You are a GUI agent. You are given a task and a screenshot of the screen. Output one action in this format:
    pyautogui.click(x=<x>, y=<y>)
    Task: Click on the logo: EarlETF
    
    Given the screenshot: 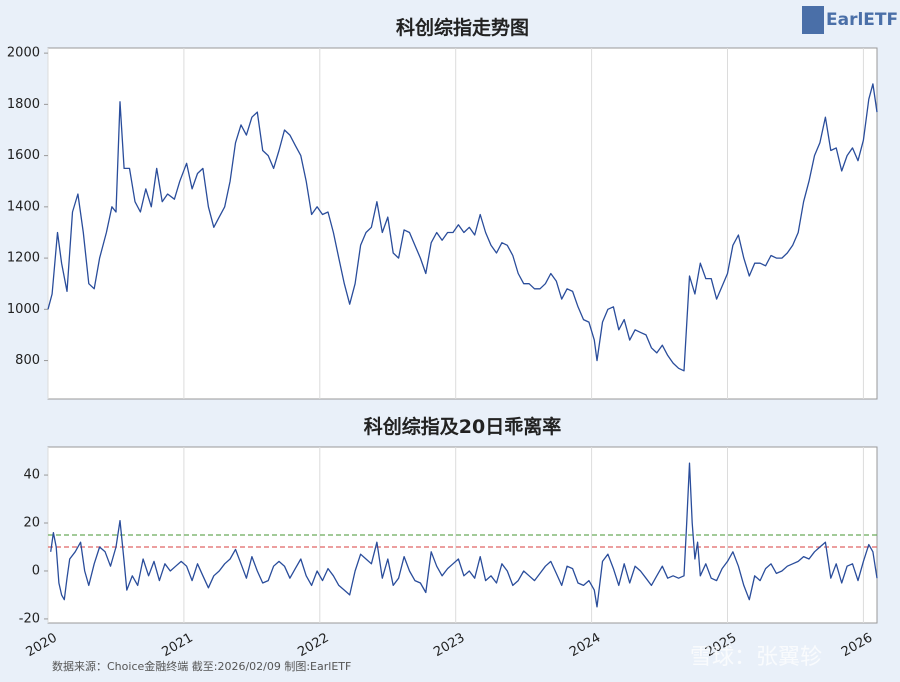 What is the action you would take?
    pyautogui.click(x=862, y=20)
    